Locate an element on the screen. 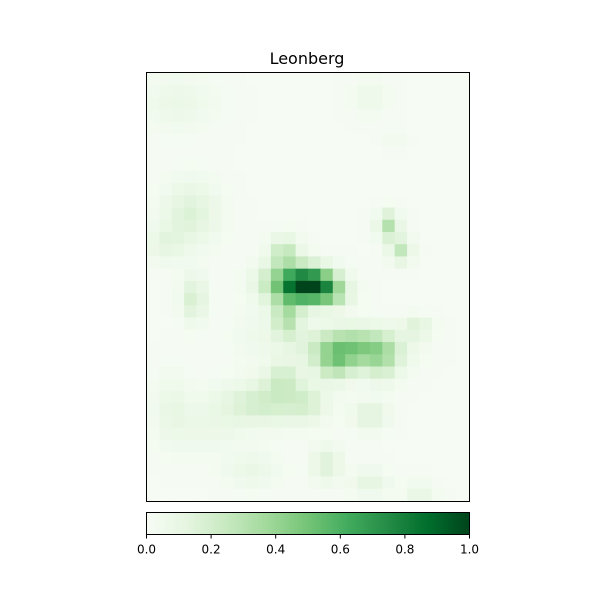 This screenshot has height=600, width=600. colorbar-tick-label: 0.8 is located at coordinates (404, 550).